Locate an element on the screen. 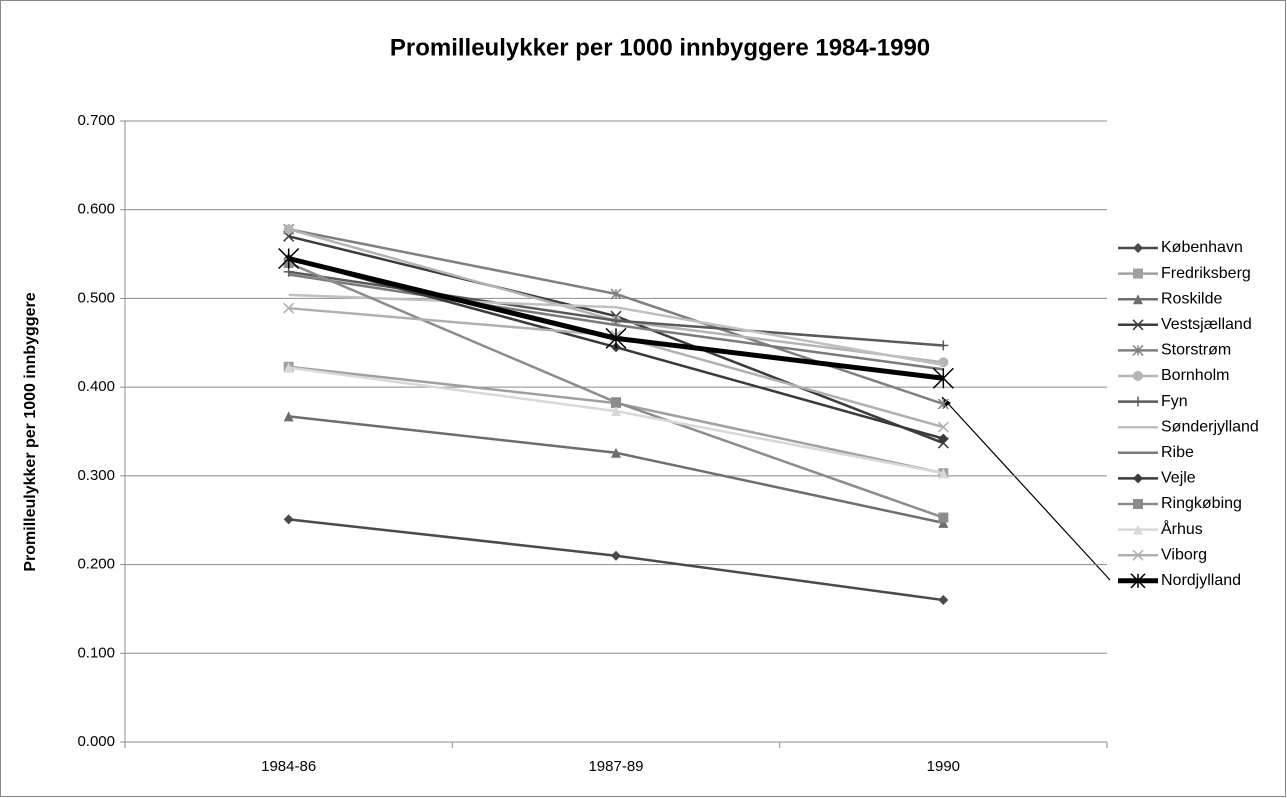  legend-label: Fyn is located at coordinates (1174, 401).